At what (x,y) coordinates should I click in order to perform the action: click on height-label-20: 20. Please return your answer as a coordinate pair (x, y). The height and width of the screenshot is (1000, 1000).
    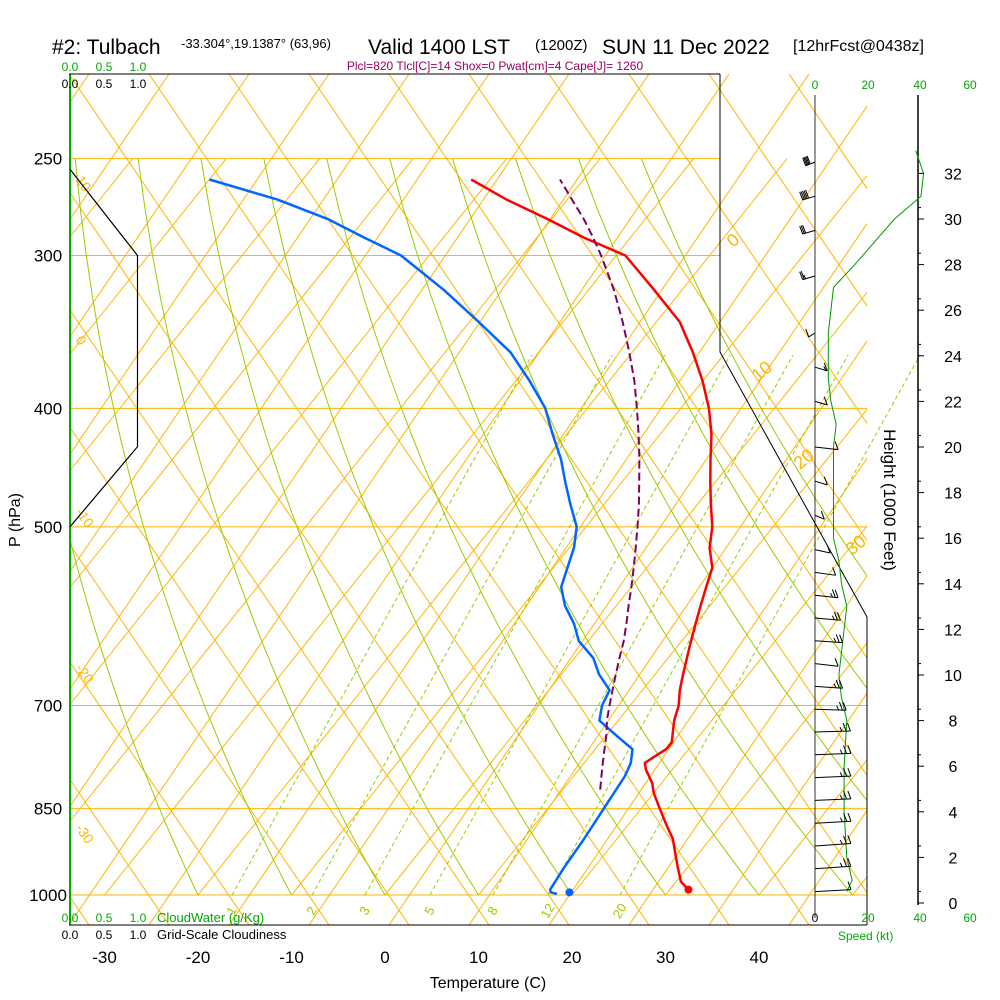
    Looking at the image, I should click on (953, 448).